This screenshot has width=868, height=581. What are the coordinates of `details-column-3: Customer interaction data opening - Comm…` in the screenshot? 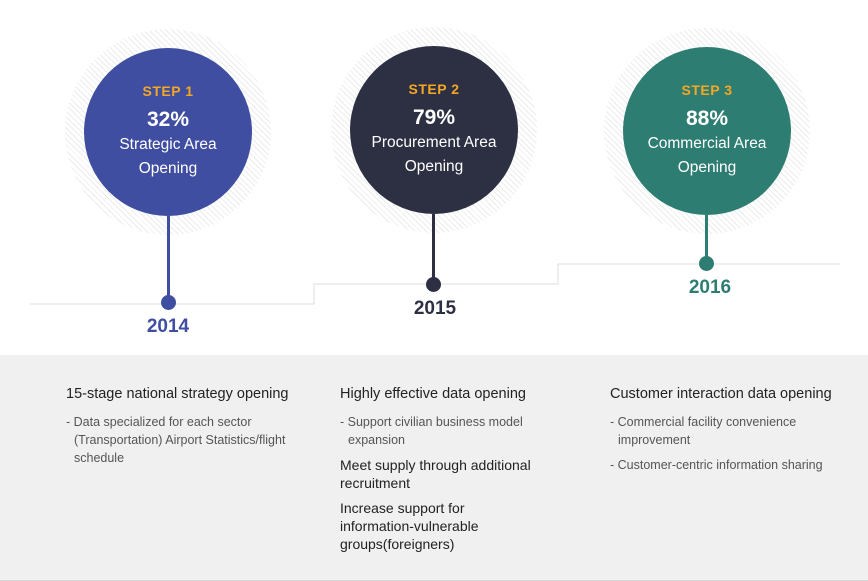 It's located at (730, 433).